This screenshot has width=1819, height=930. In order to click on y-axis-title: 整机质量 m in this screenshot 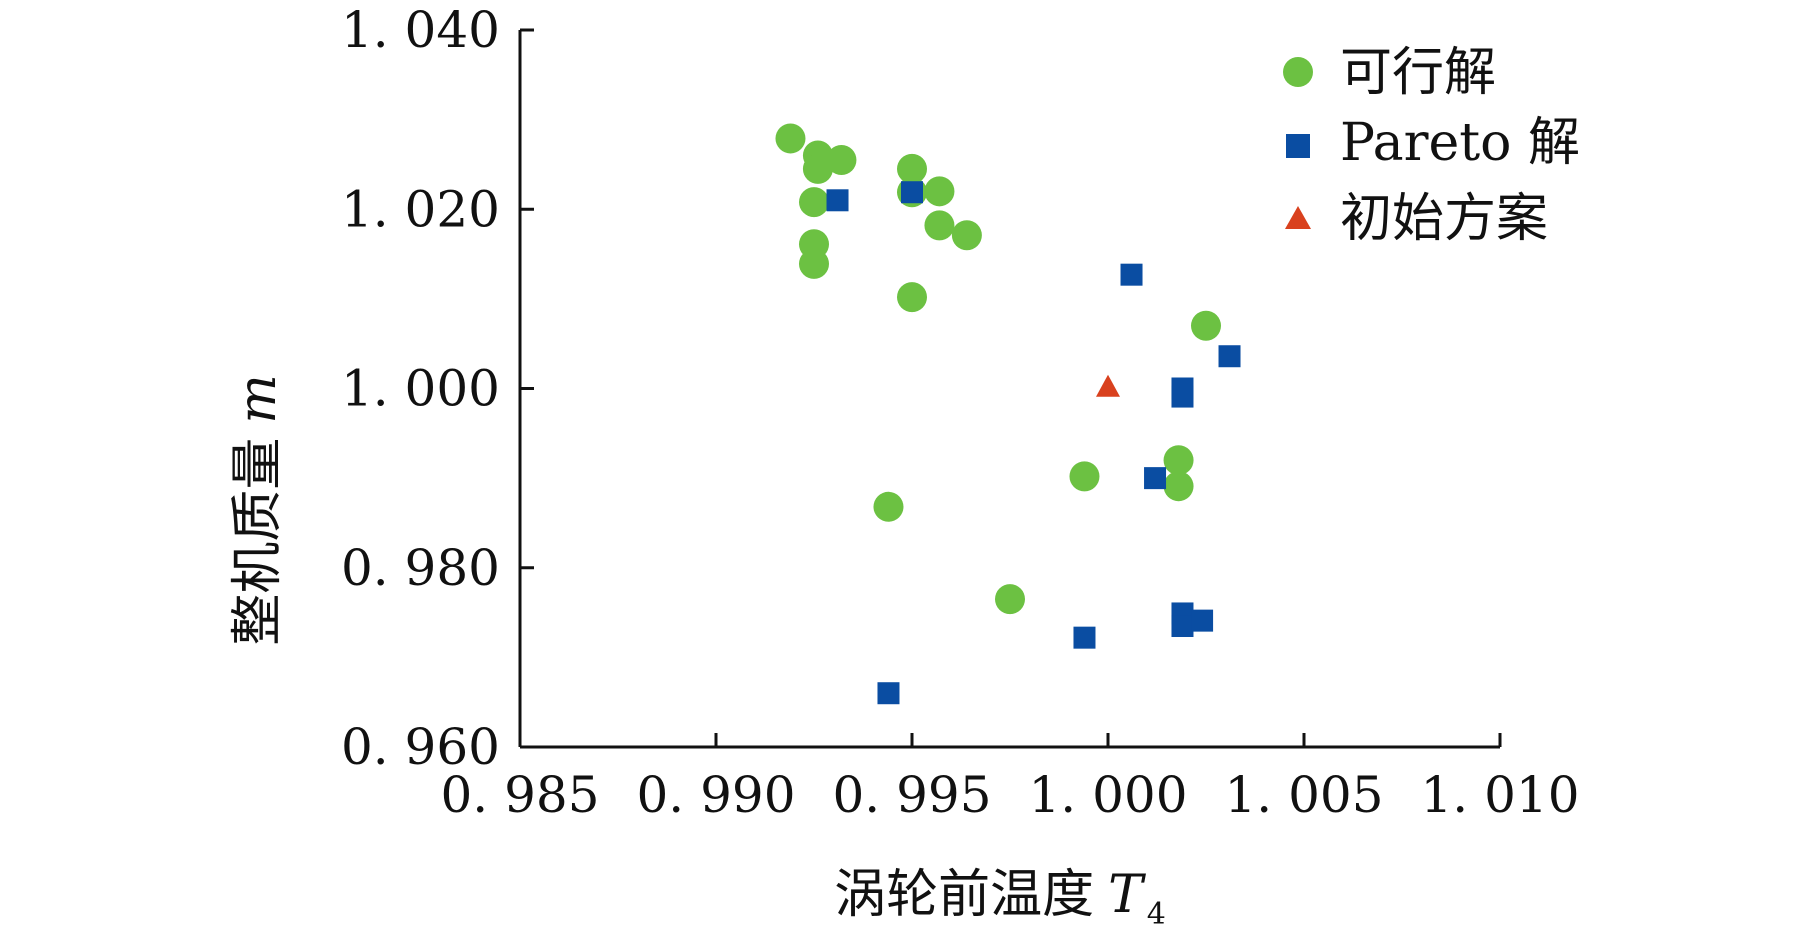, I will do `click(258, 509)`.